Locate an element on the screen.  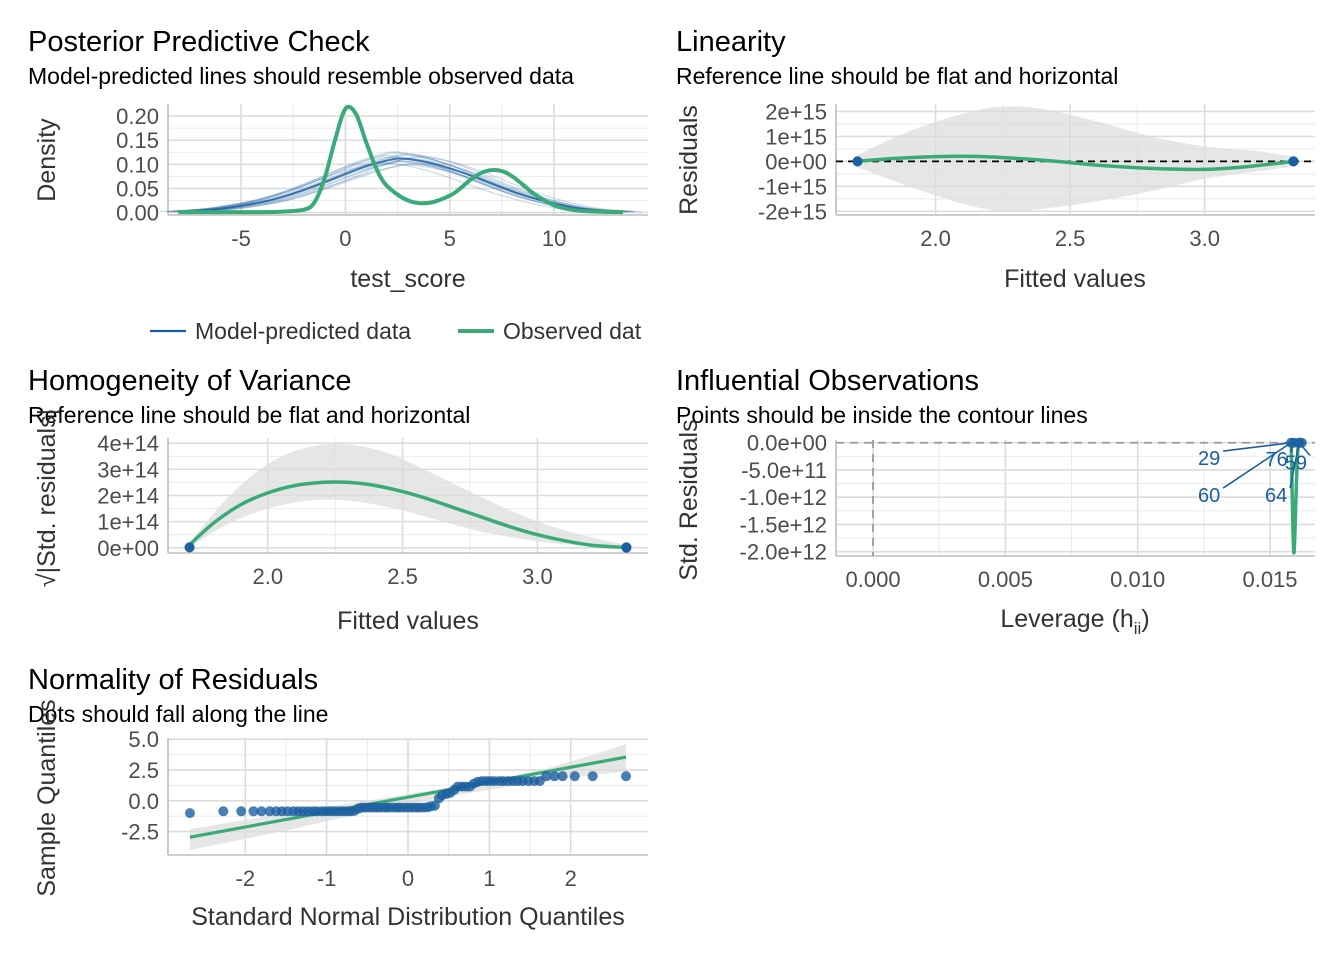
ppc-legend: Model-predicted data Observed dat is located at coordinates (396, 331).